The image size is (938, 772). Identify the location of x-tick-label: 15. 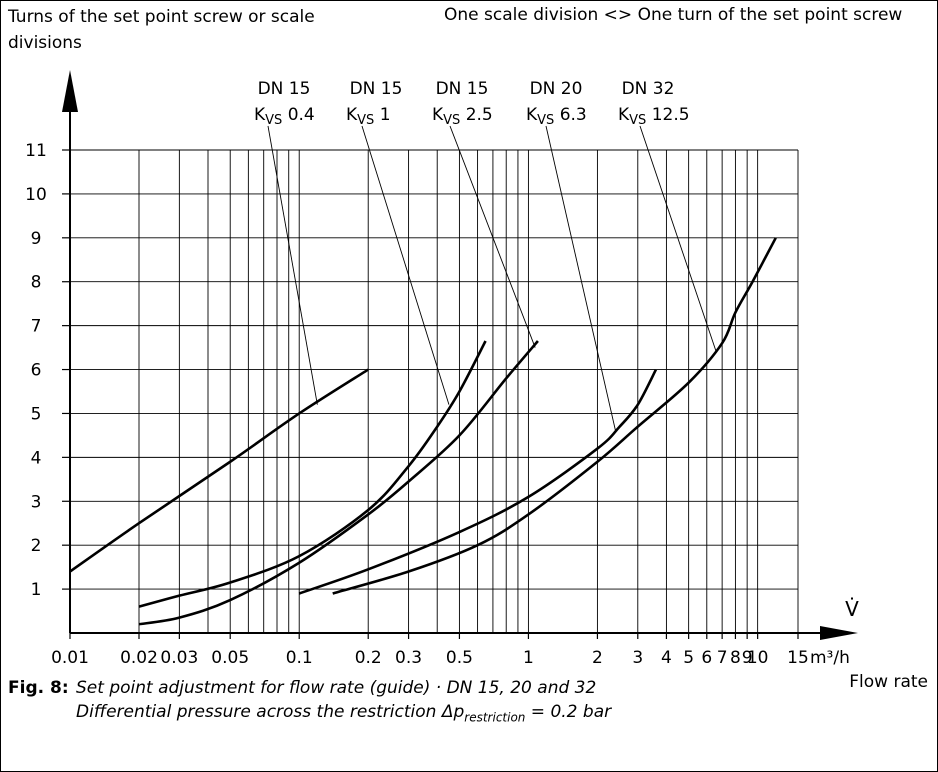
(798, 658).